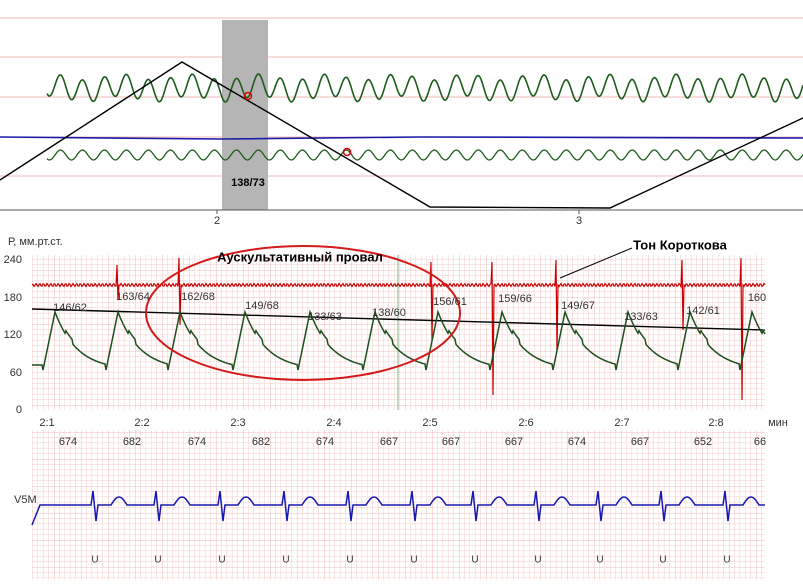 The image size is (803, 587). I want to click on y-tick-label: 240, so click(13, 260).